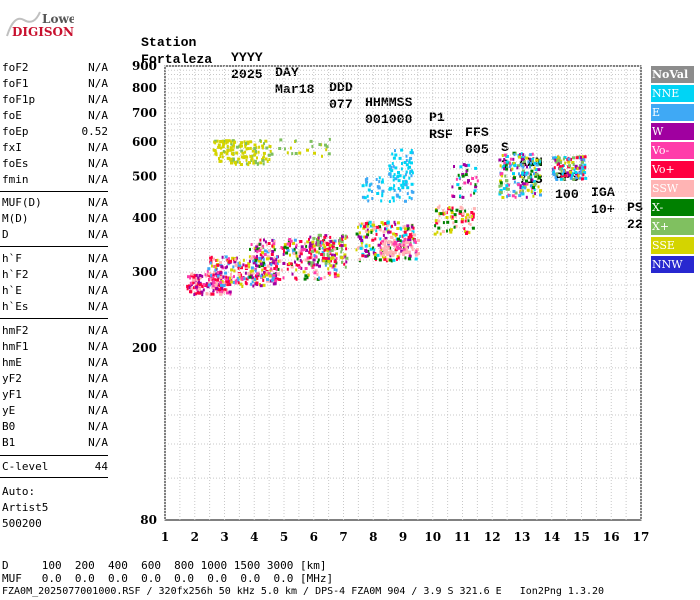 This screenshot has height=600, width=700. I want to click on legend-item-xx: X-, so click(672, 207).